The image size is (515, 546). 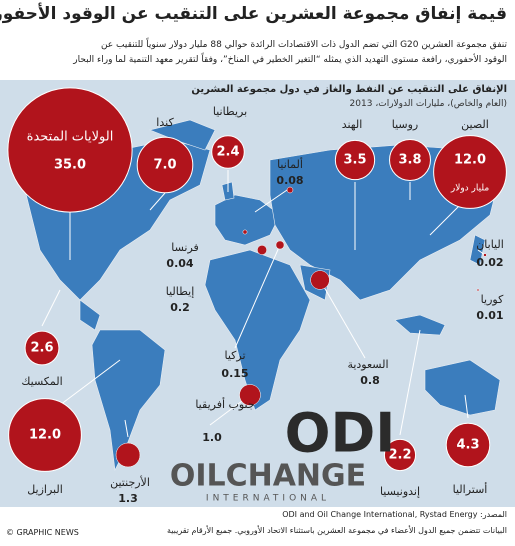 I want to click on value-label: 1.3, so click(x=128, y=498).